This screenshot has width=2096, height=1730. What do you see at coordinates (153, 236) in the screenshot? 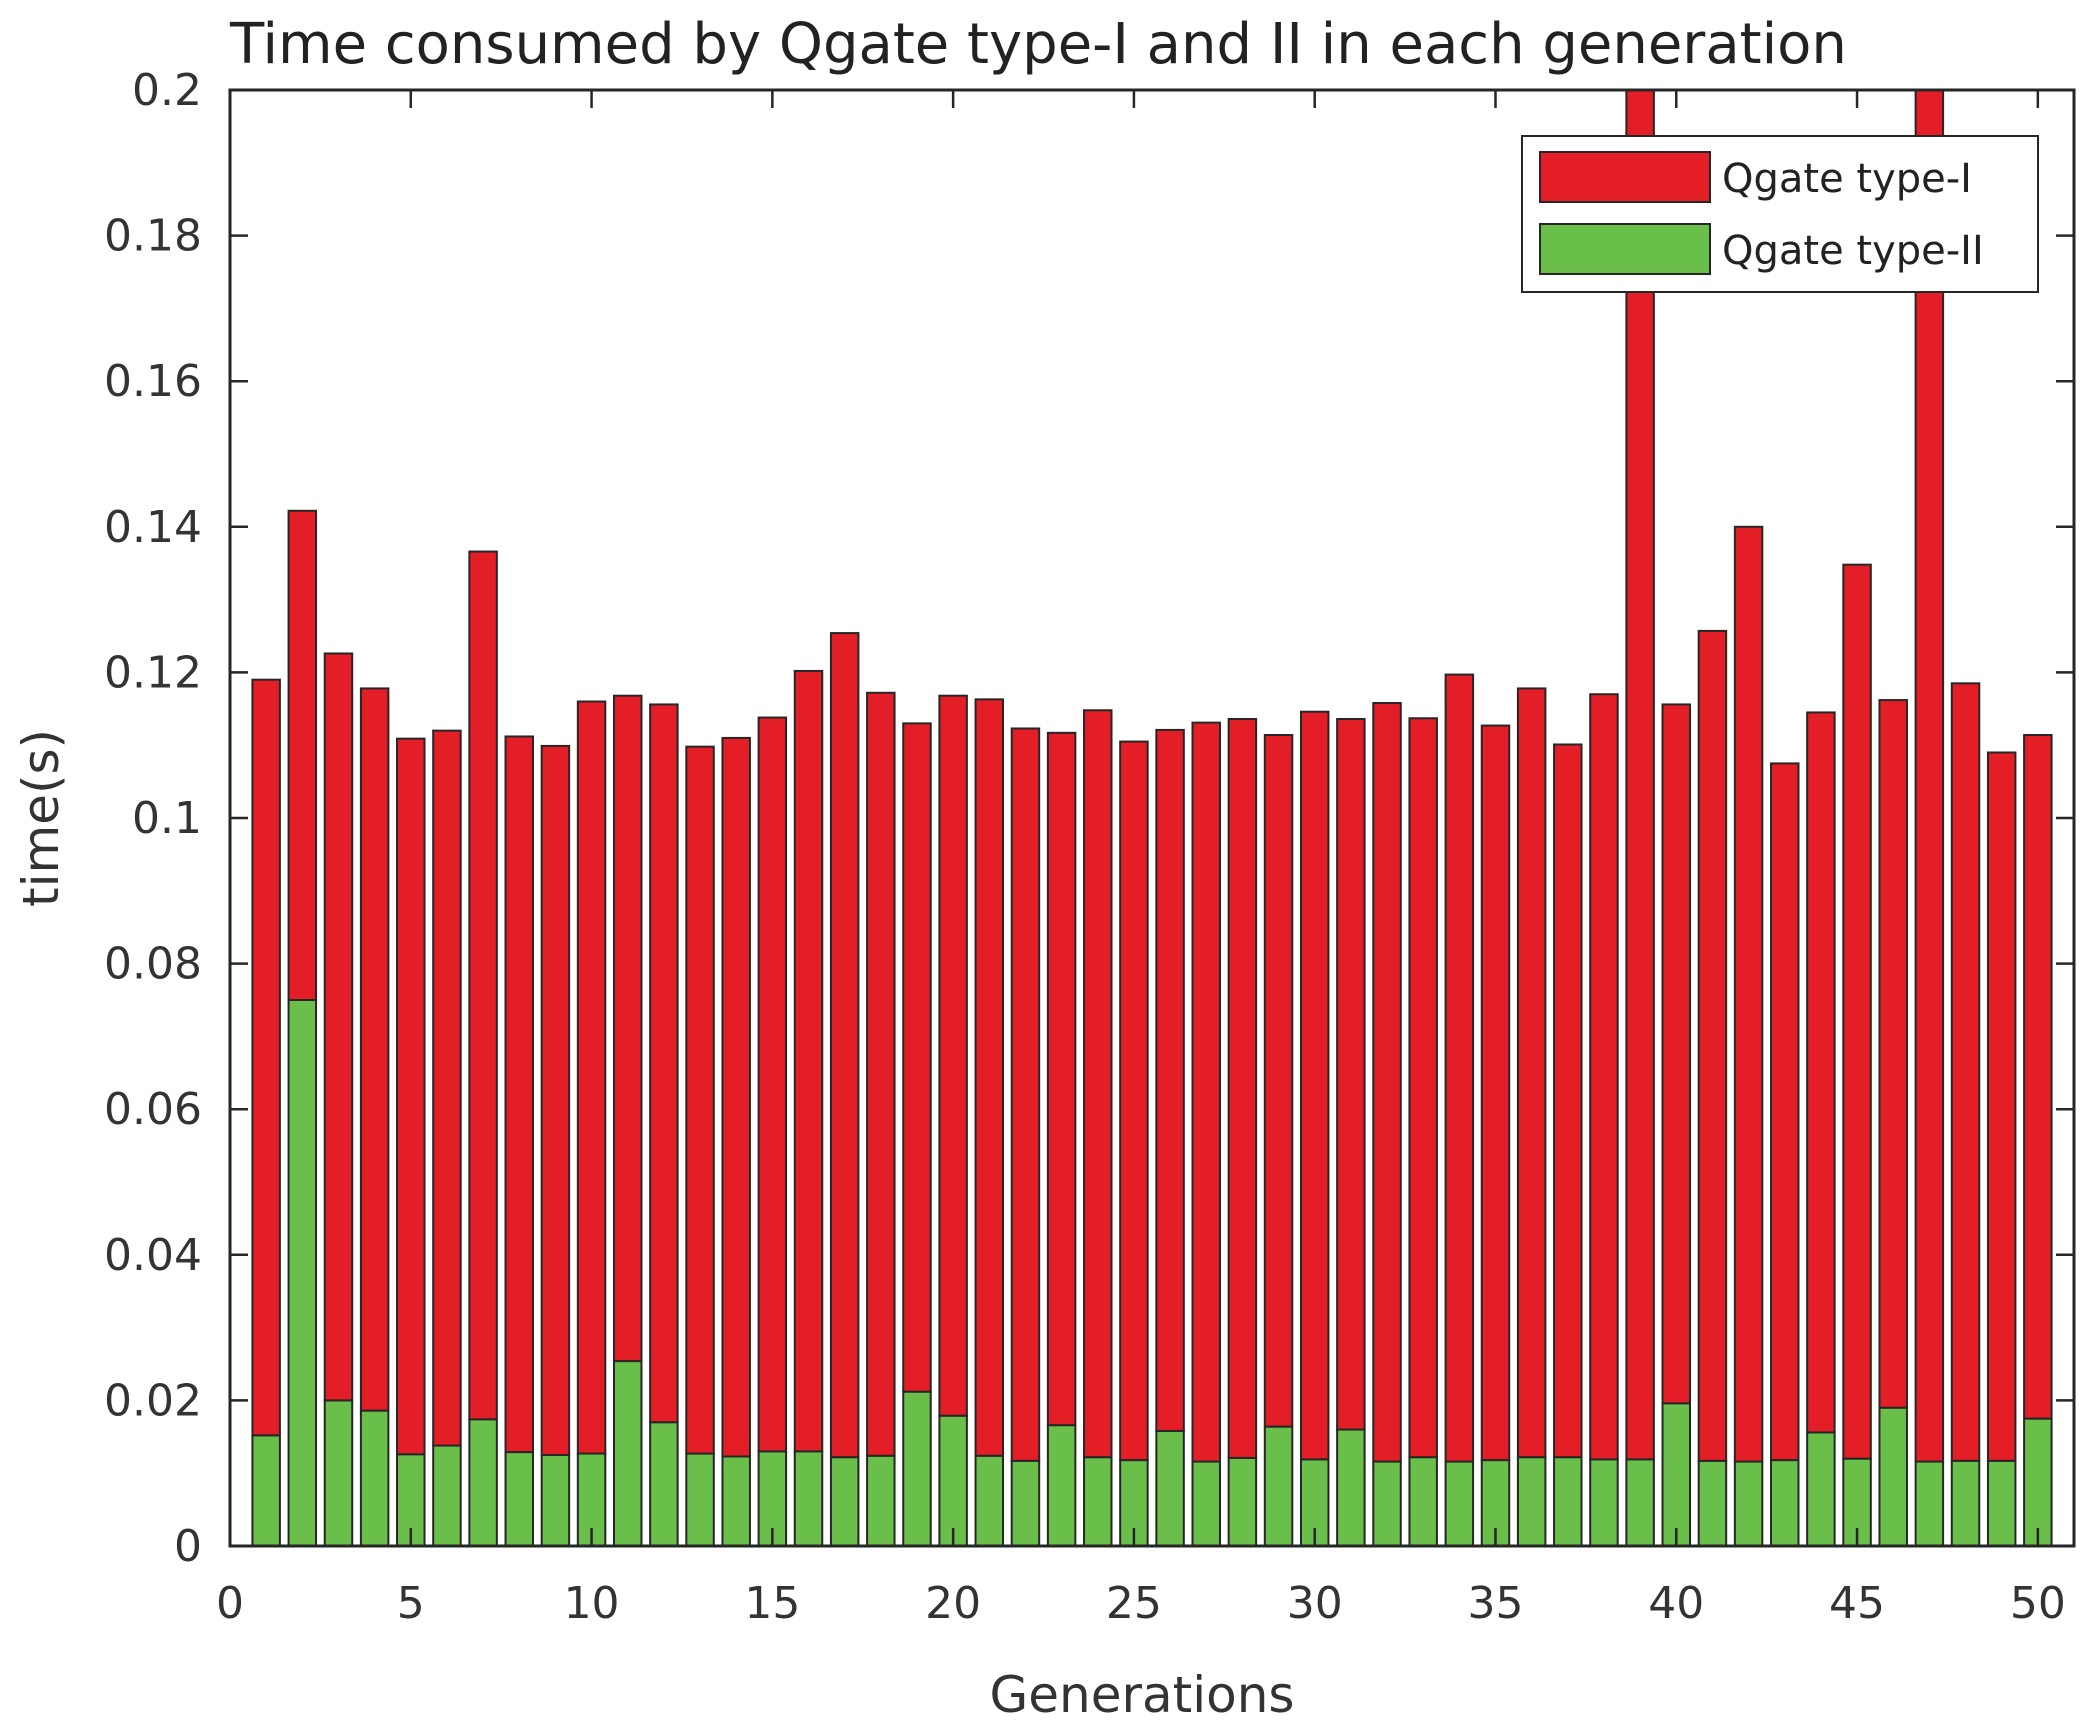
I see `y-tick-label: 0.18` at bounding box center [153, 236].